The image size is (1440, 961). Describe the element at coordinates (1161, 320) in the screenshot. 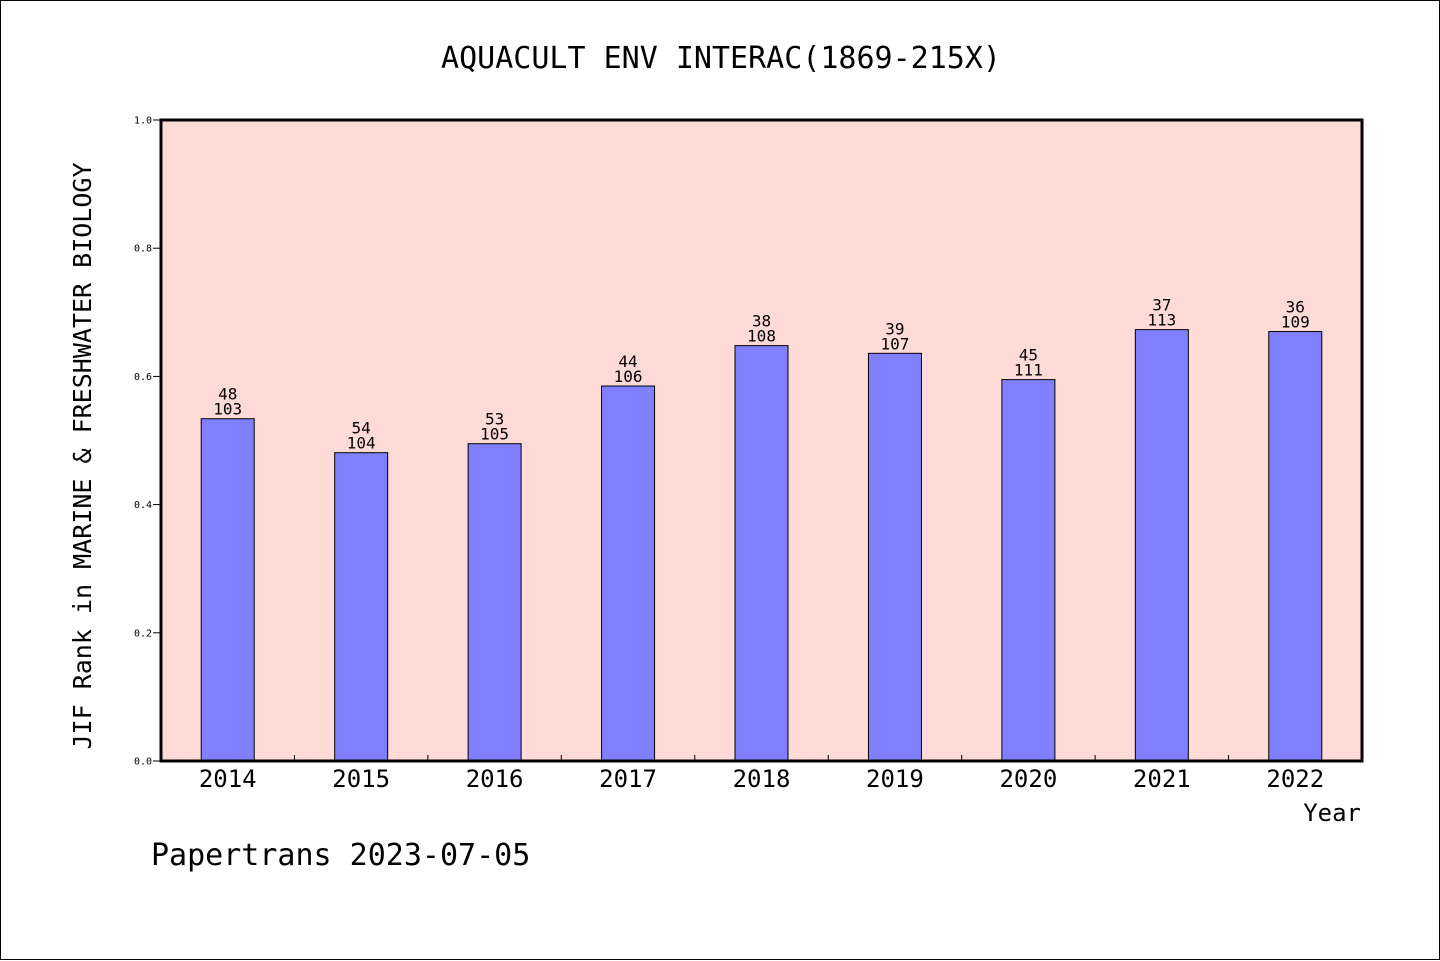

I see `bar-total-label-2021: 113` at that location.